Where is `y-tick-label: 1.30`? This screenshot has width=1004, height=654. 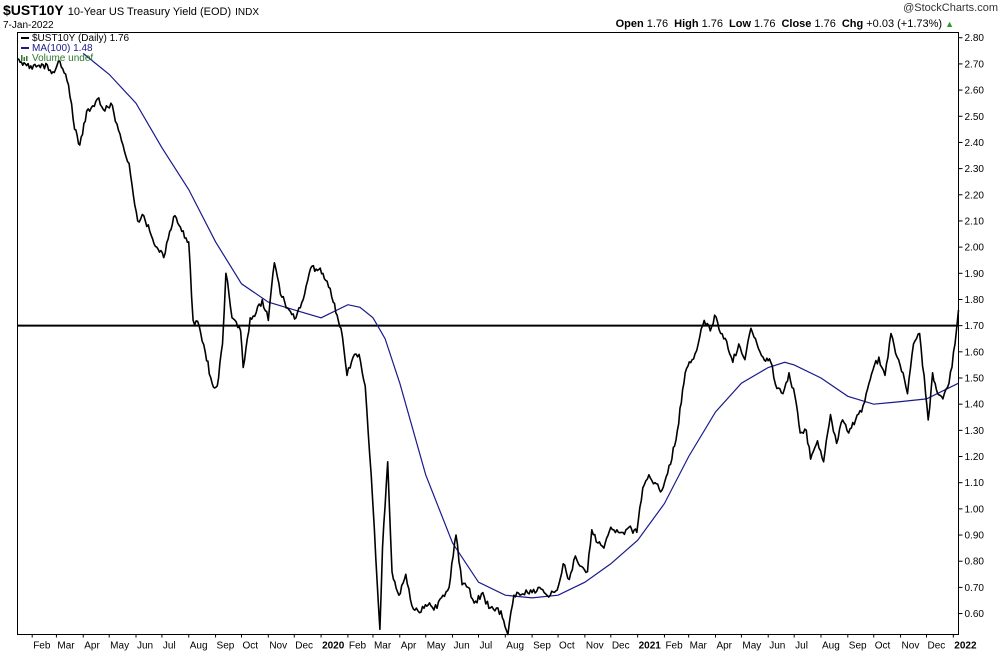 y-tick-label: 1.30 is located at coordinates (975, 431).